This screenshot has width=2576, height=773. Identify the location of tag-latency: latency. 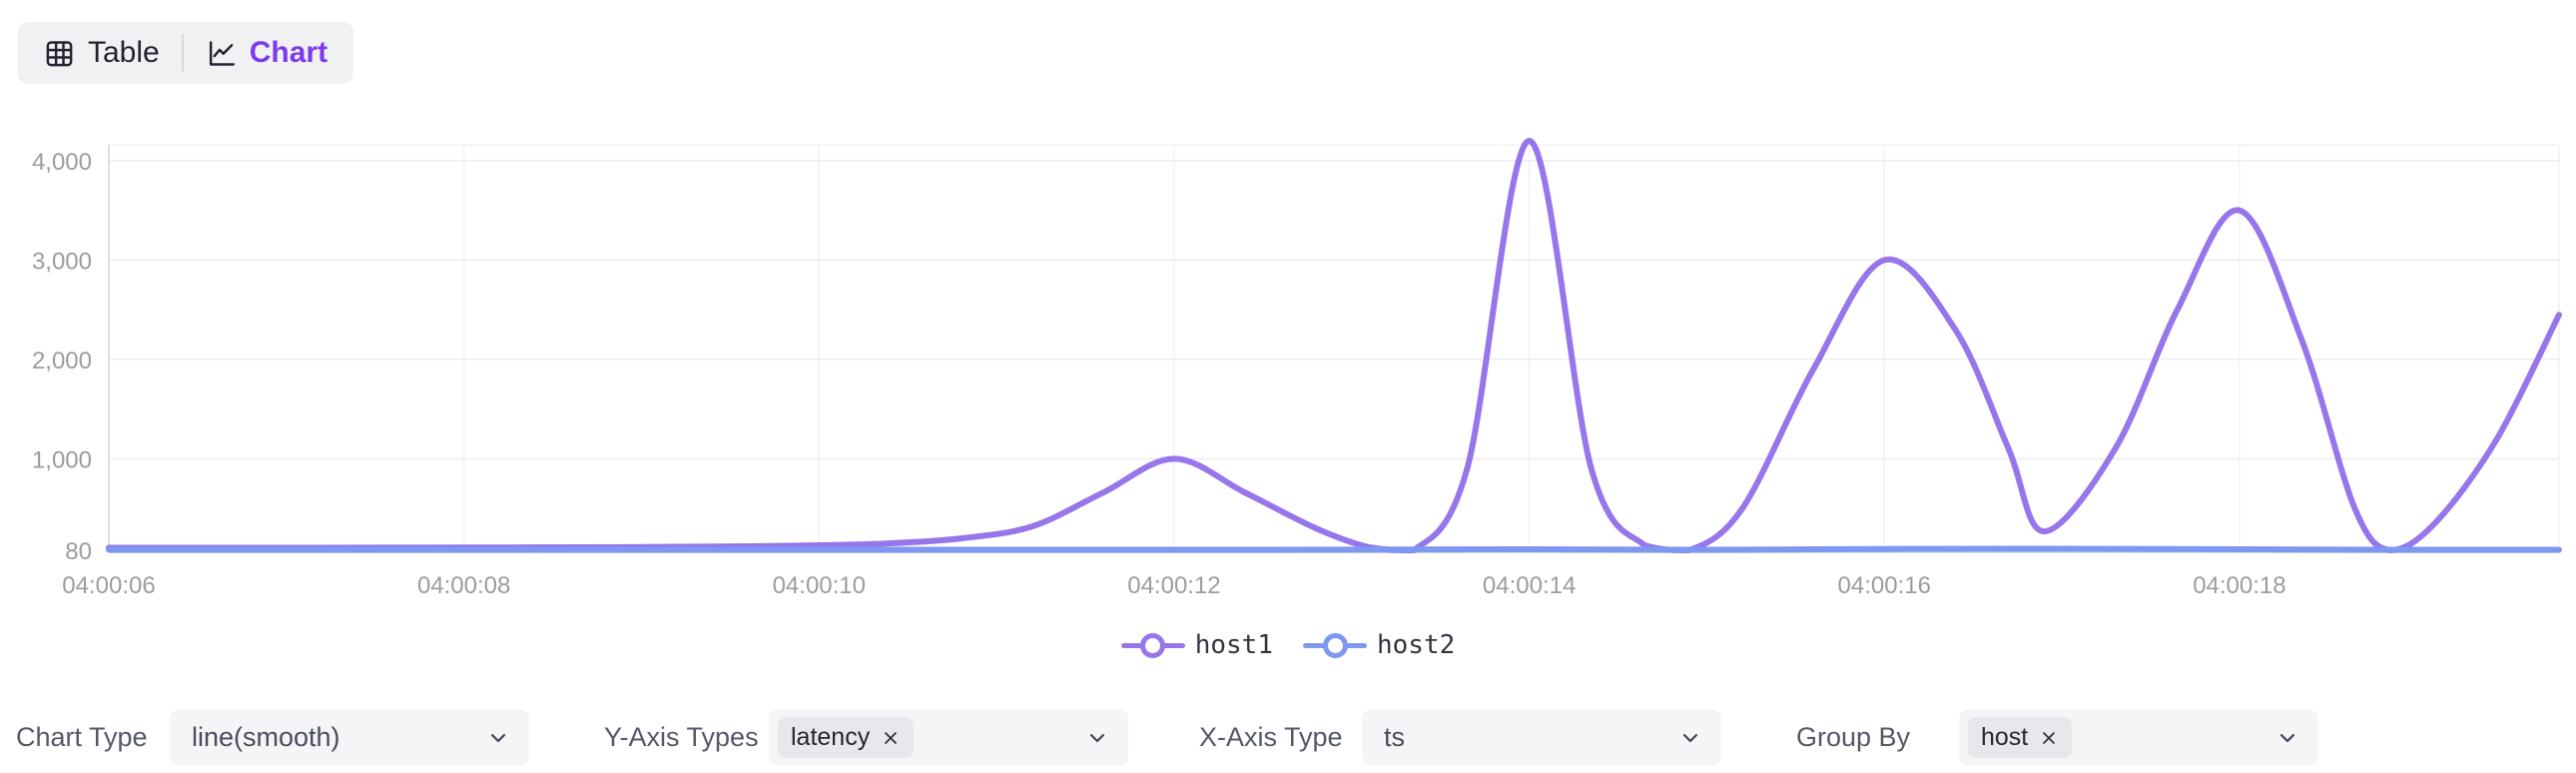
(846, 737).